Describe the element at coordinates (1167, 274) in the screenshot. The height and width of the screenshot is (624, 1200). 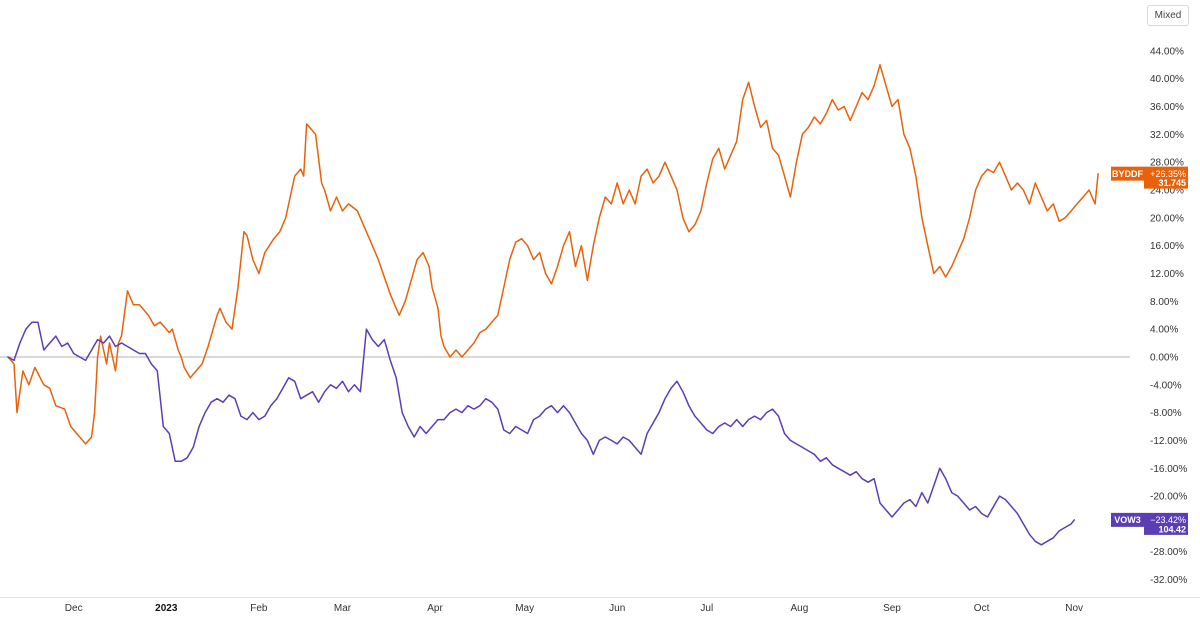
I see `y-tick-label: 12.00%` at that location.